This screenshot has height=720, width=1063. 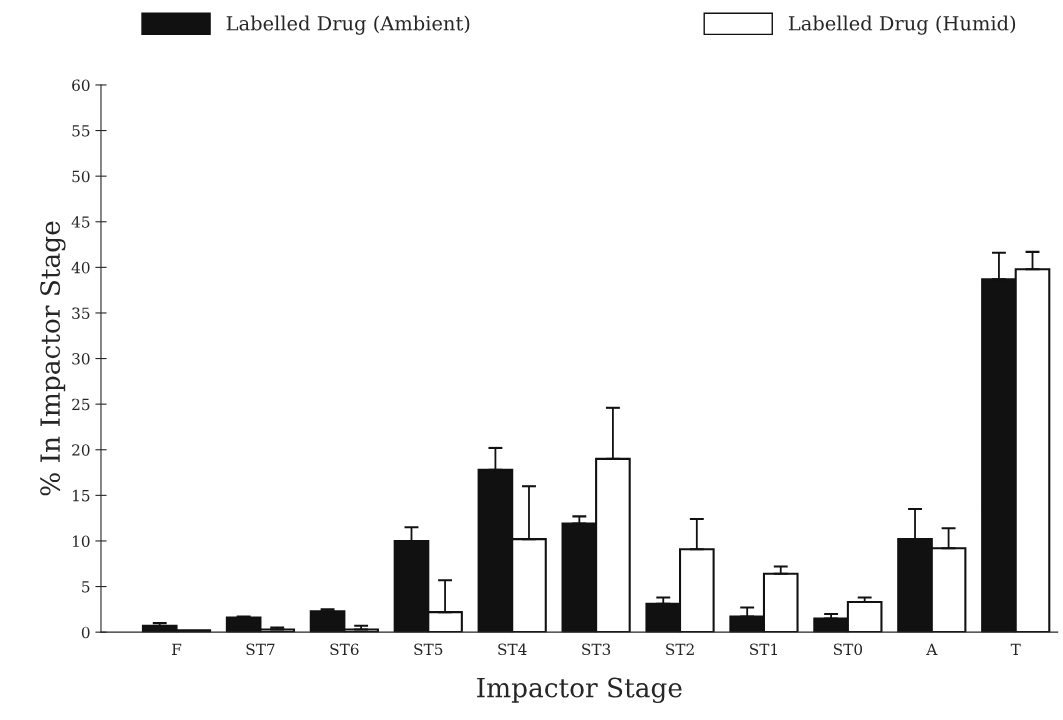 I want to click on x-tick-label: T, so click(x=1015, y=649).